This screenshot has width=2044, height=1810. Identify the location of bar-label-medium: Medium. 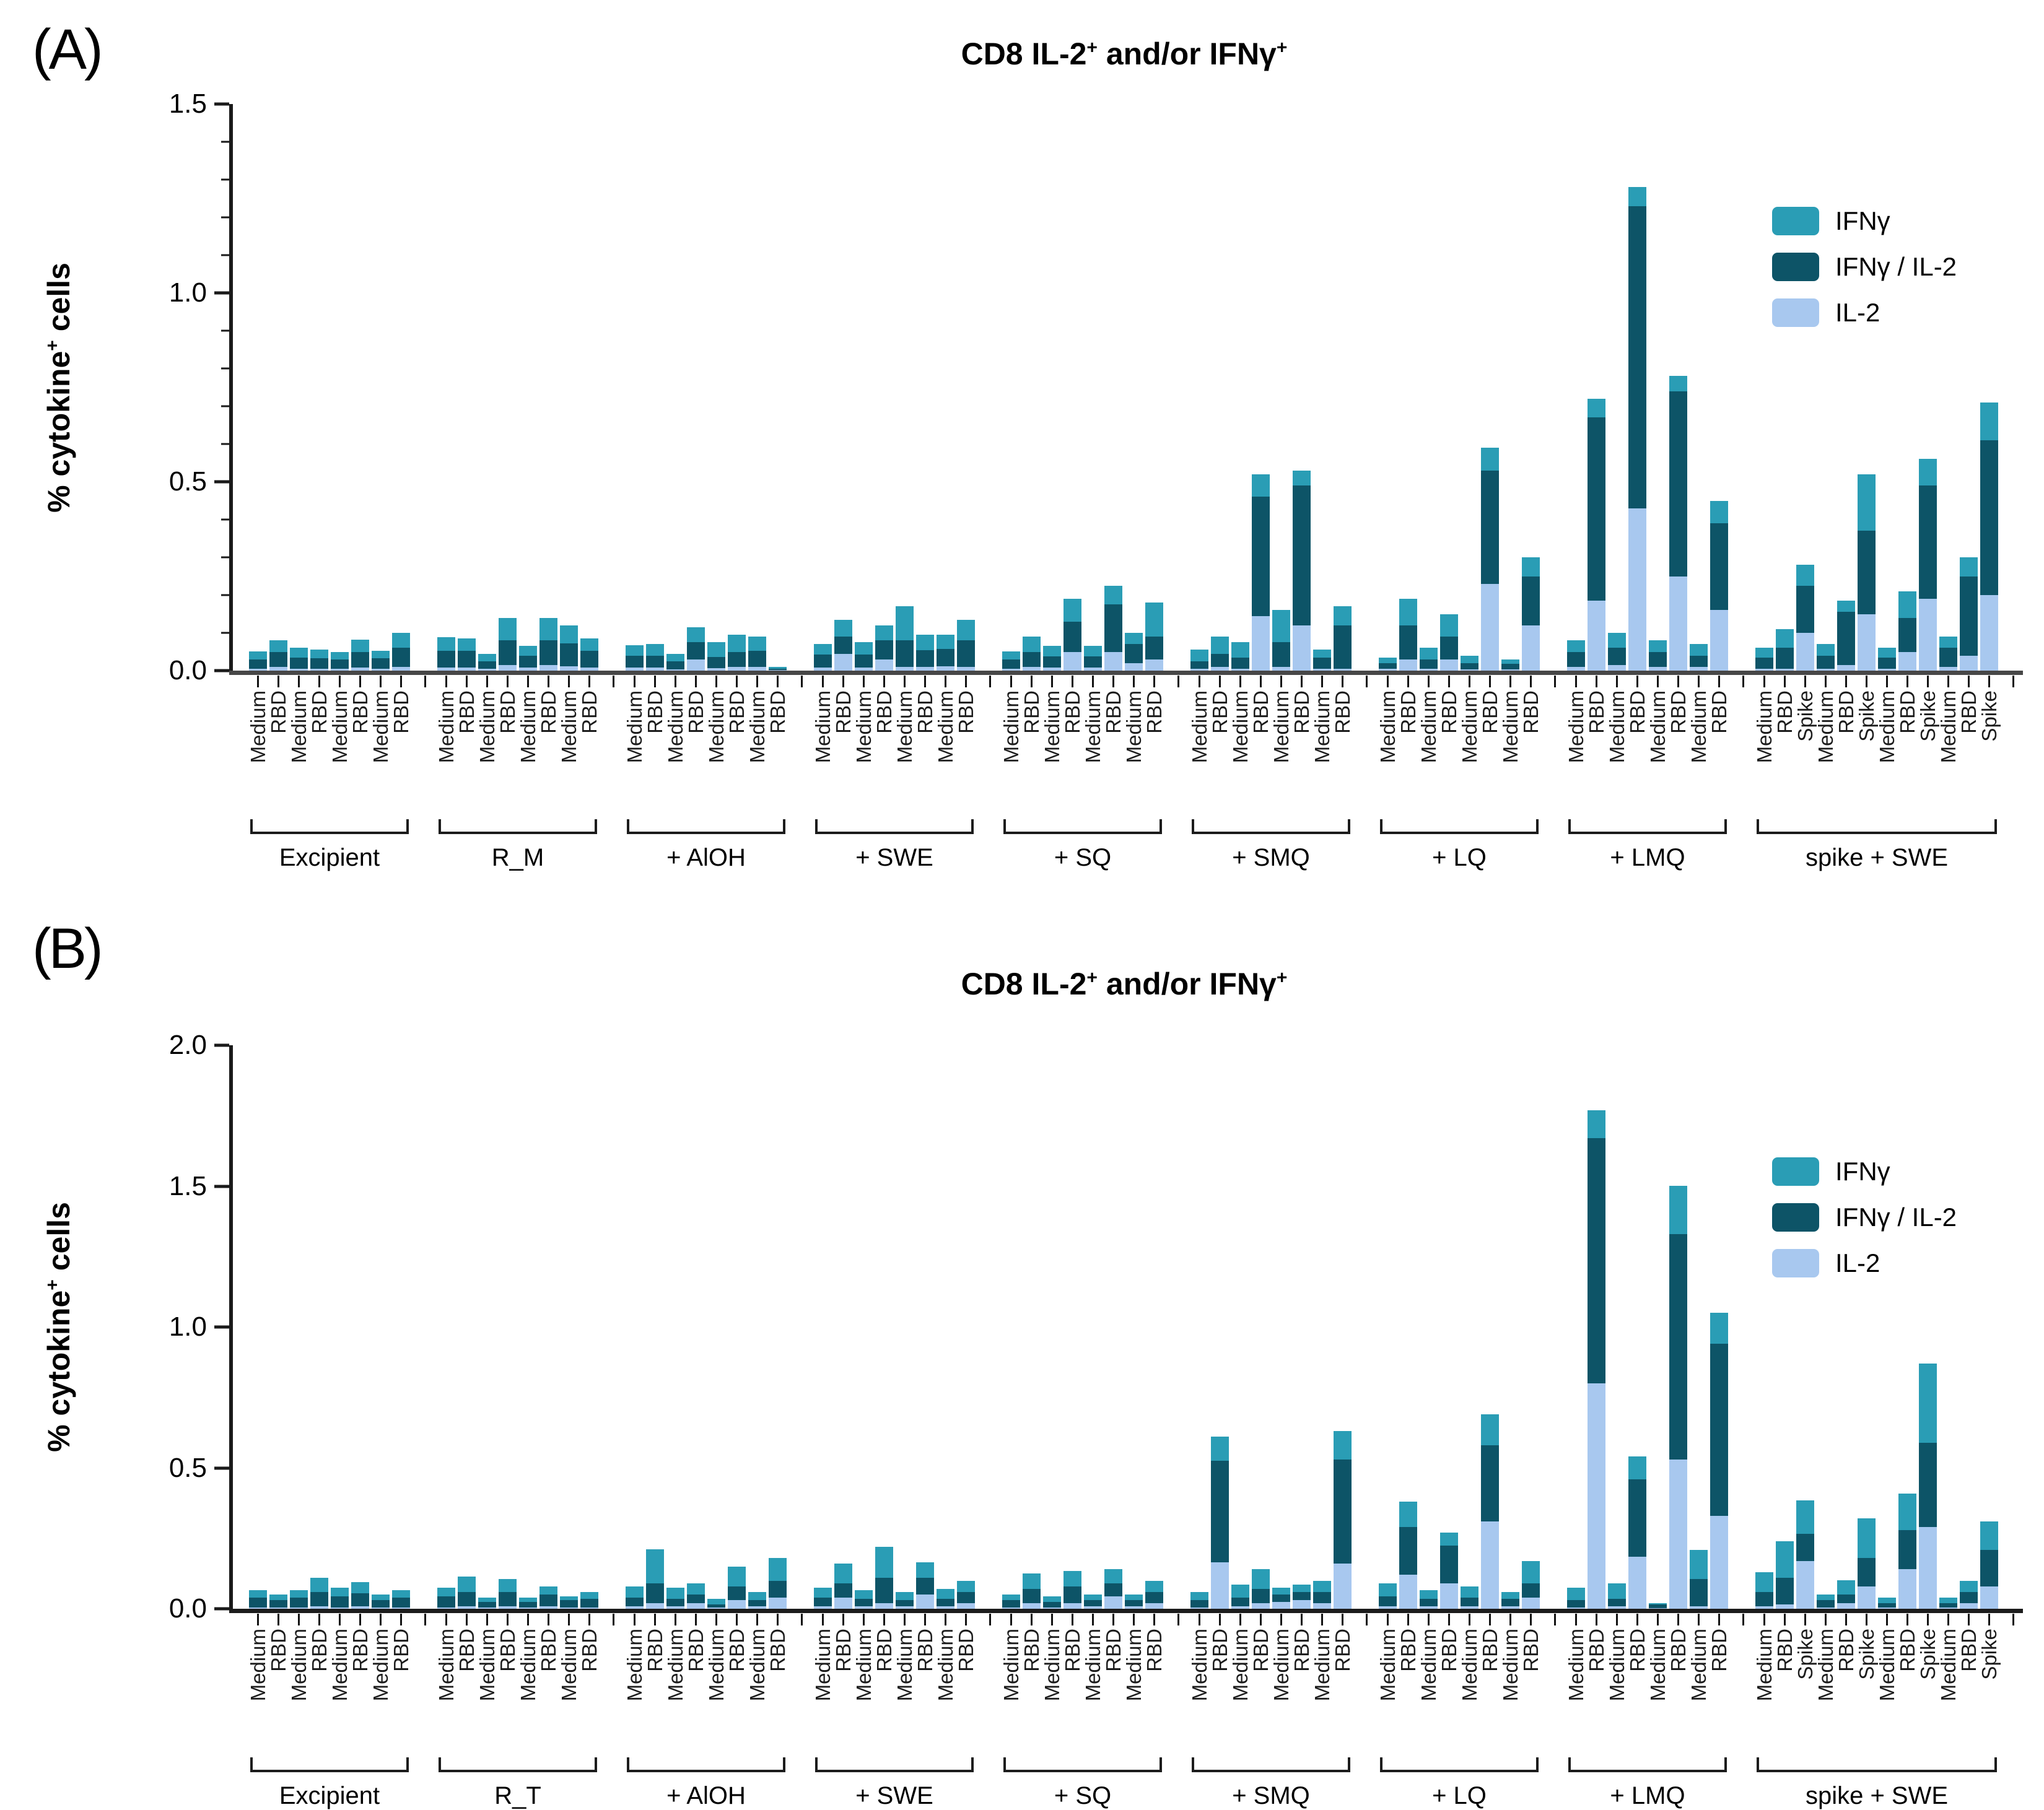
(298, 1665).